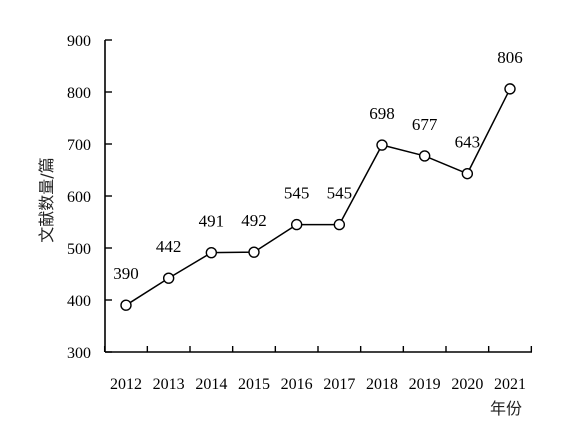  Describe the element at coordinates (297, 384) in the screenshot. I see `x-tick-label: 2016` at that location.